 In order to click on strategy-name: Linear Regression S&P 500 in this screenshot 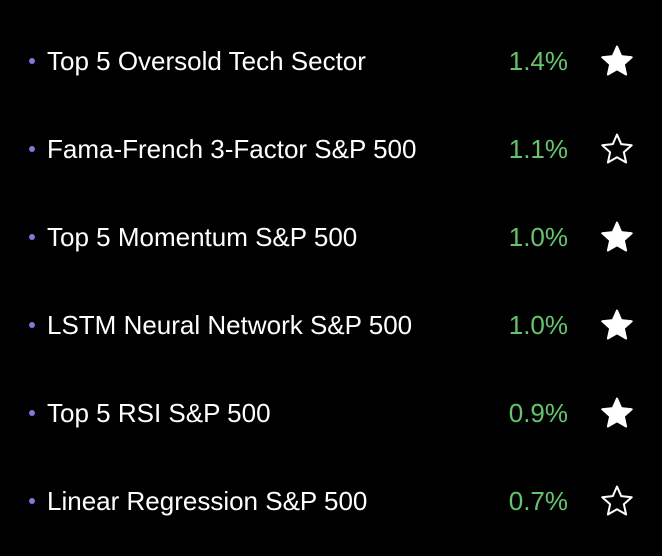, I will do `click(207, 501)`.